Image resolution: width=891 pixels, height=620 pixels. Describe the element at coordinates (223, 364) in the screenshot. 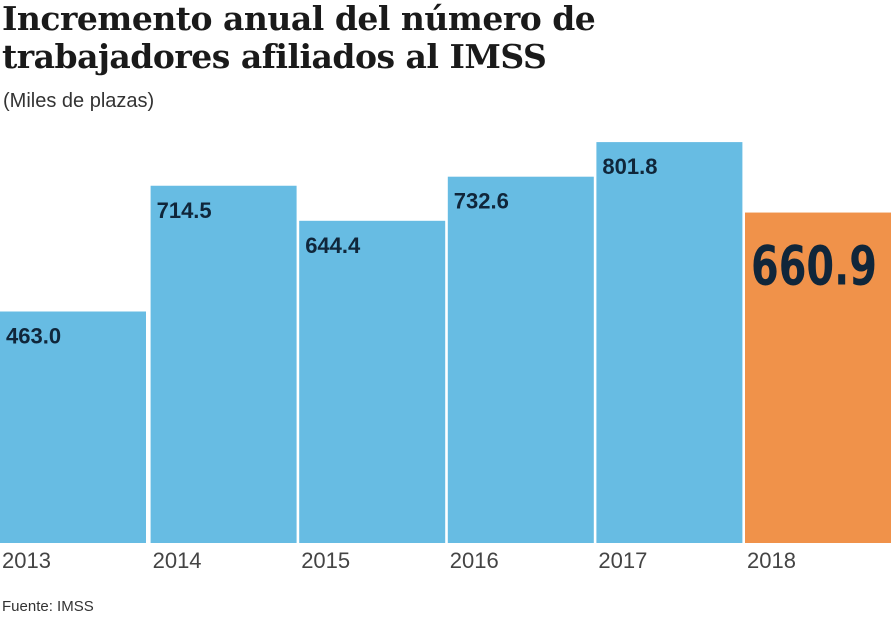

I see `bar-2014` at that location.